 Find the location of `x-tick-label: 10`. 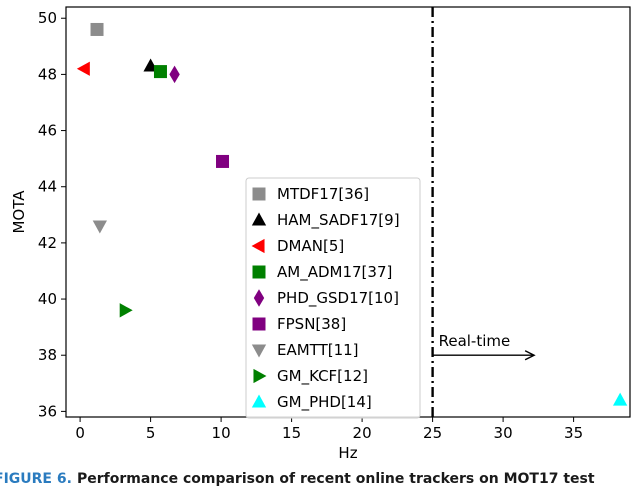

x-tick-label: 10 is located at coordinates (221, 433).